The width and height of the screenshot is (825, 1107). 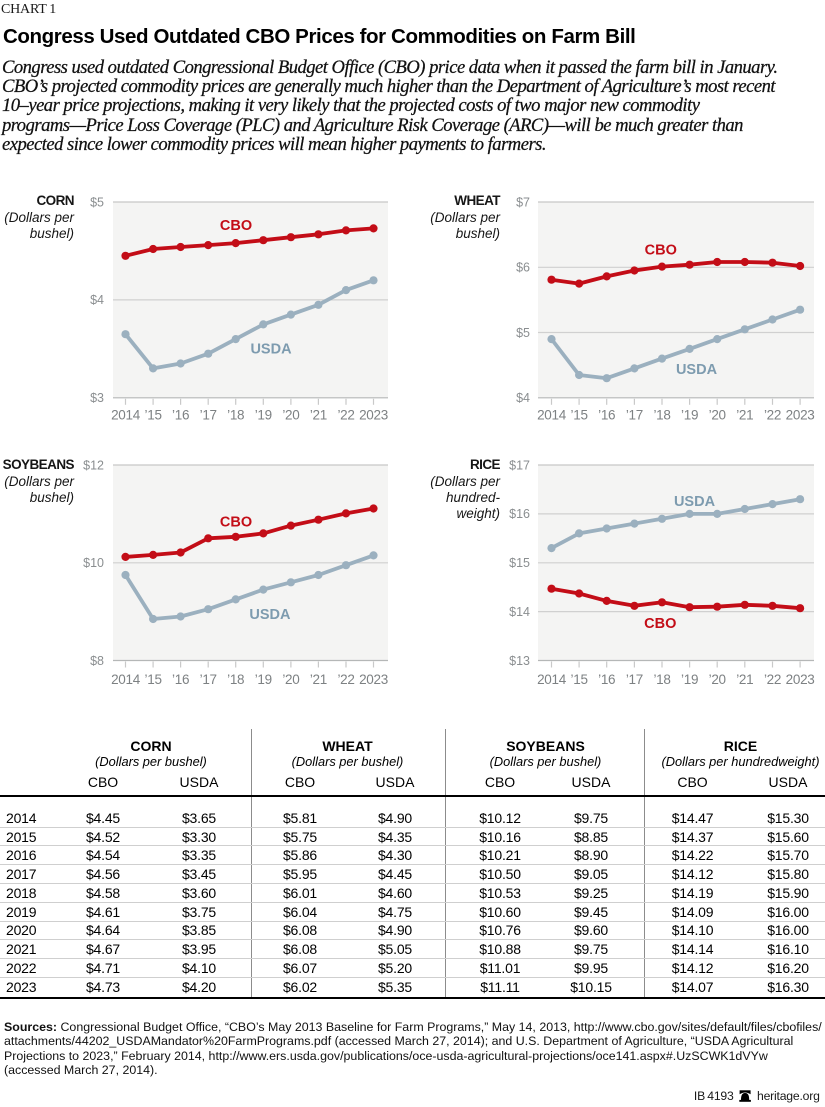 What do you see at coordinates (519, 563) in the screenshot?
I see `svg-text: $15` at bounding box center [519, 563].